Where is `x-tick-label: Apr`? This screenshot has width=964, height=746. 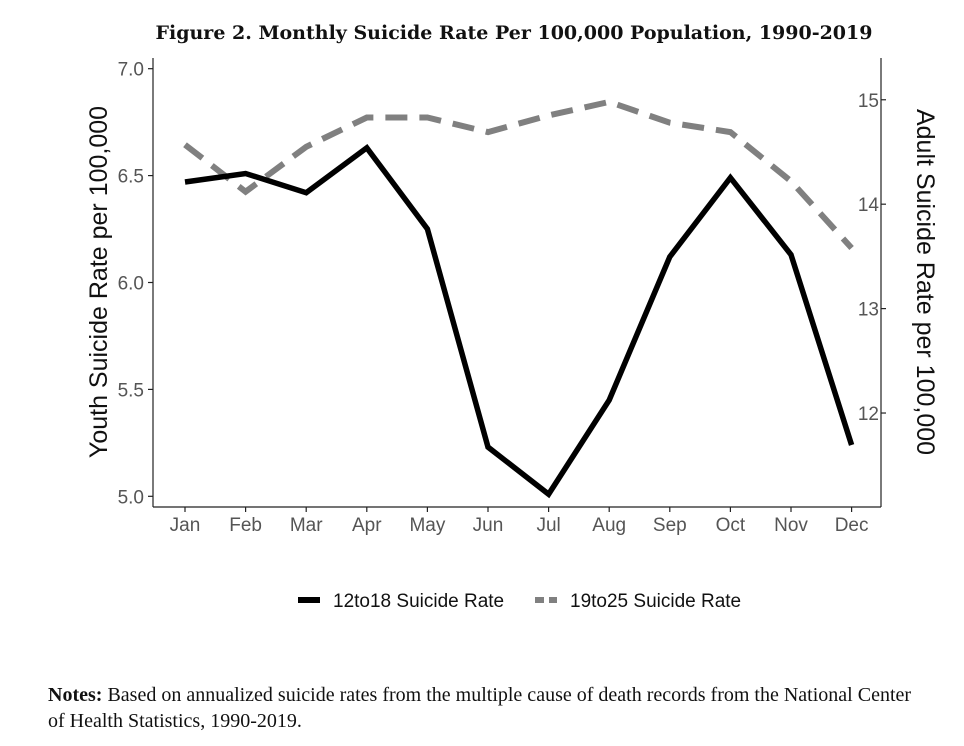 x-tick-label: Apr is located at coordinates (367, 525).